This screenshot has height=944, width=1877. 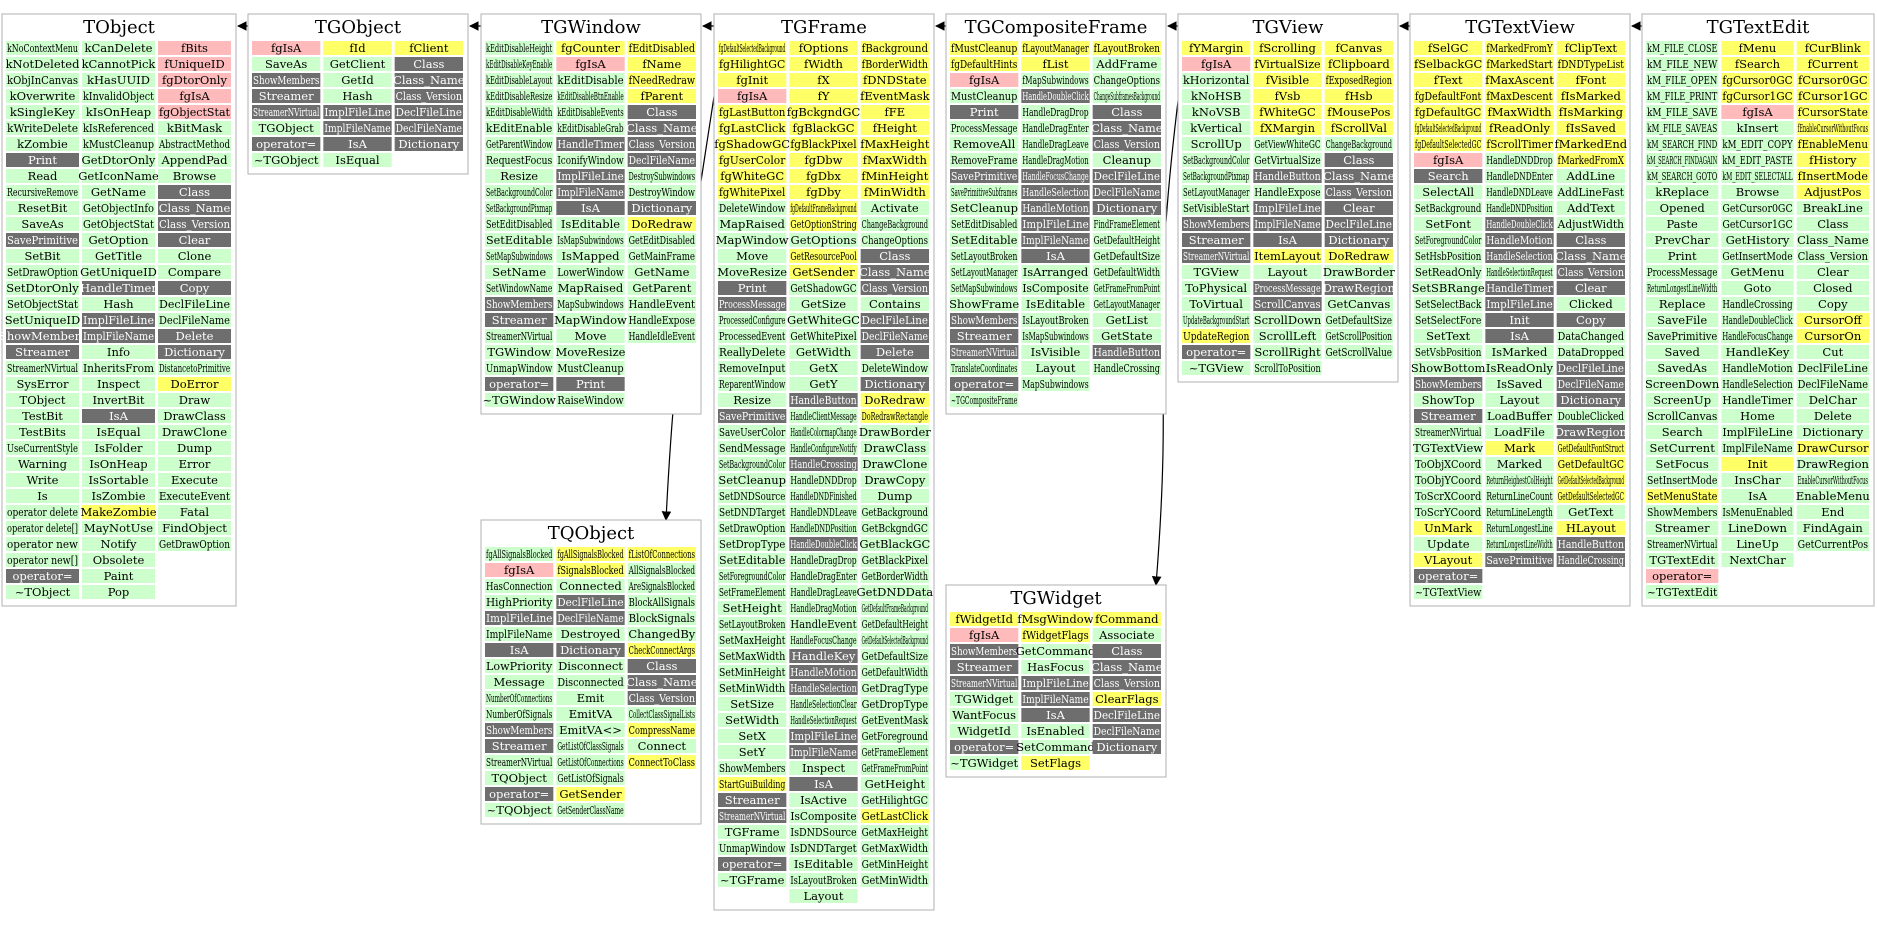 What do you see at coordinates (894, 448) in the screenshot?
I see `member-cell: DrawClass` at bounding box center [894, 448].